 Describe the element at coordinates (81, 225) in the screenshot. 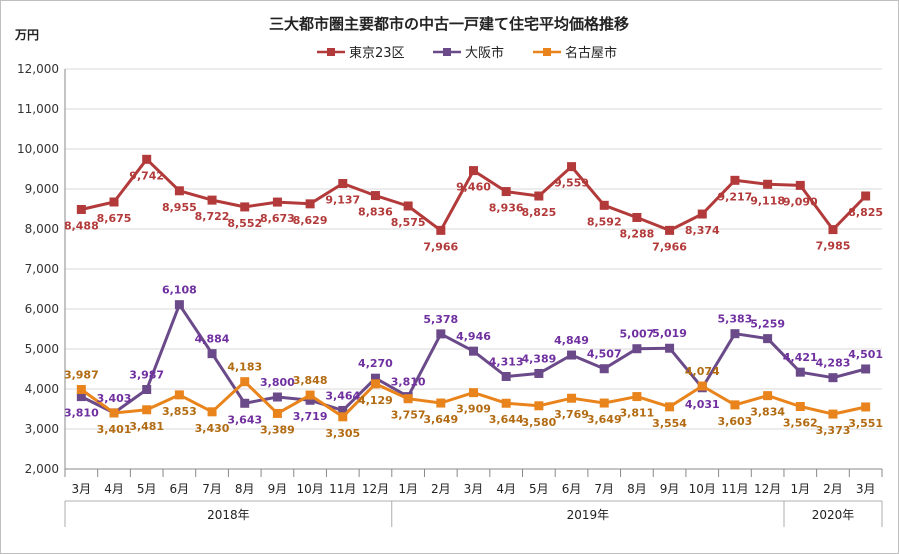

I see `data-label: 8,488` at that location.